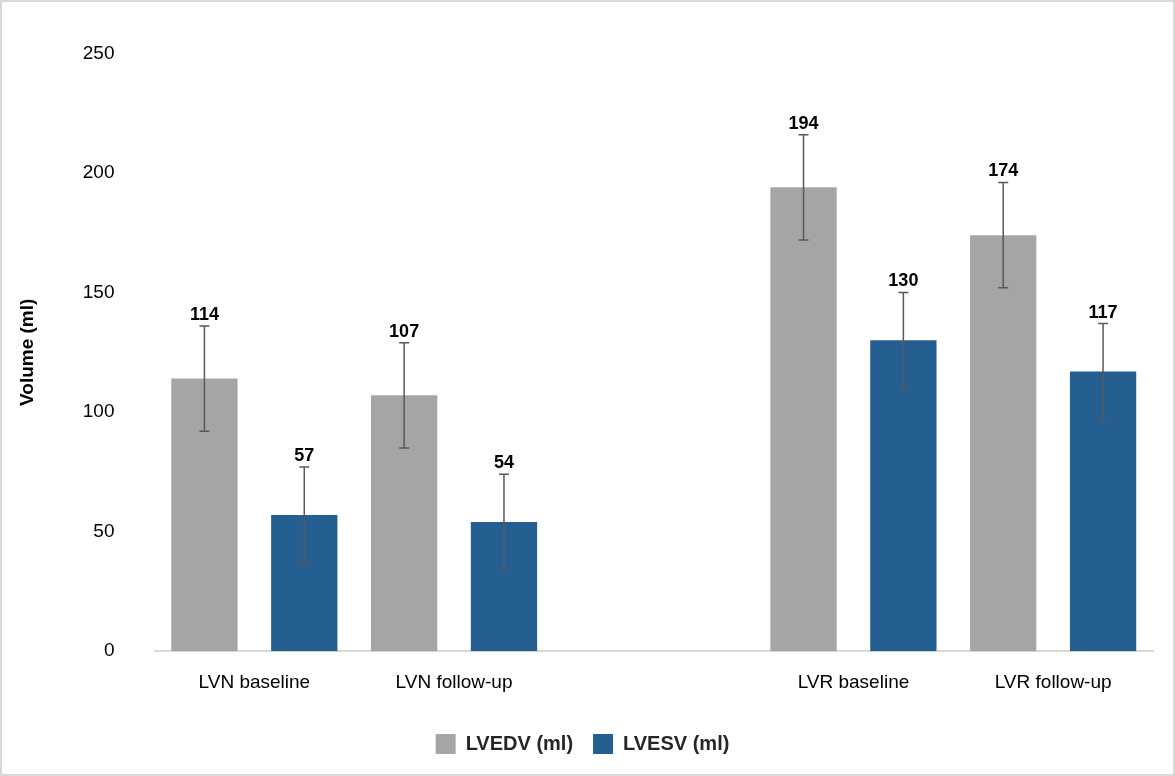 This screenshot has height=776, width=1175. Describe the element at coordinates (503, 462) in the screenshot. I see `data-label: 54` at that location.